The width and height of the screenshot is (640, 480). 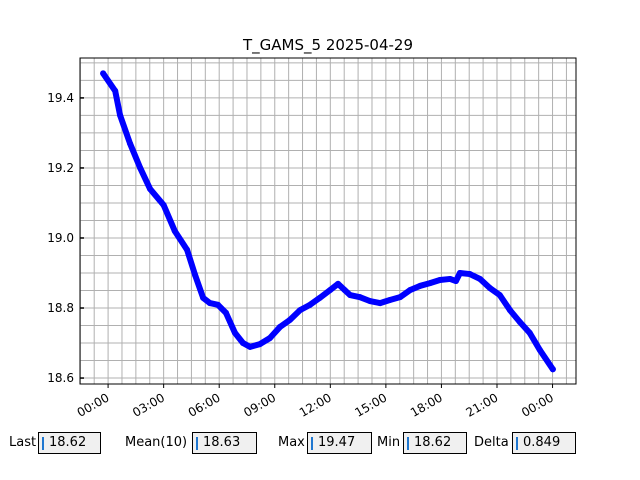 What do you see at coordinates (204, 404) in the screenshot?
I see `x-tick-label: 06:00` at bounding box center [204, 404].